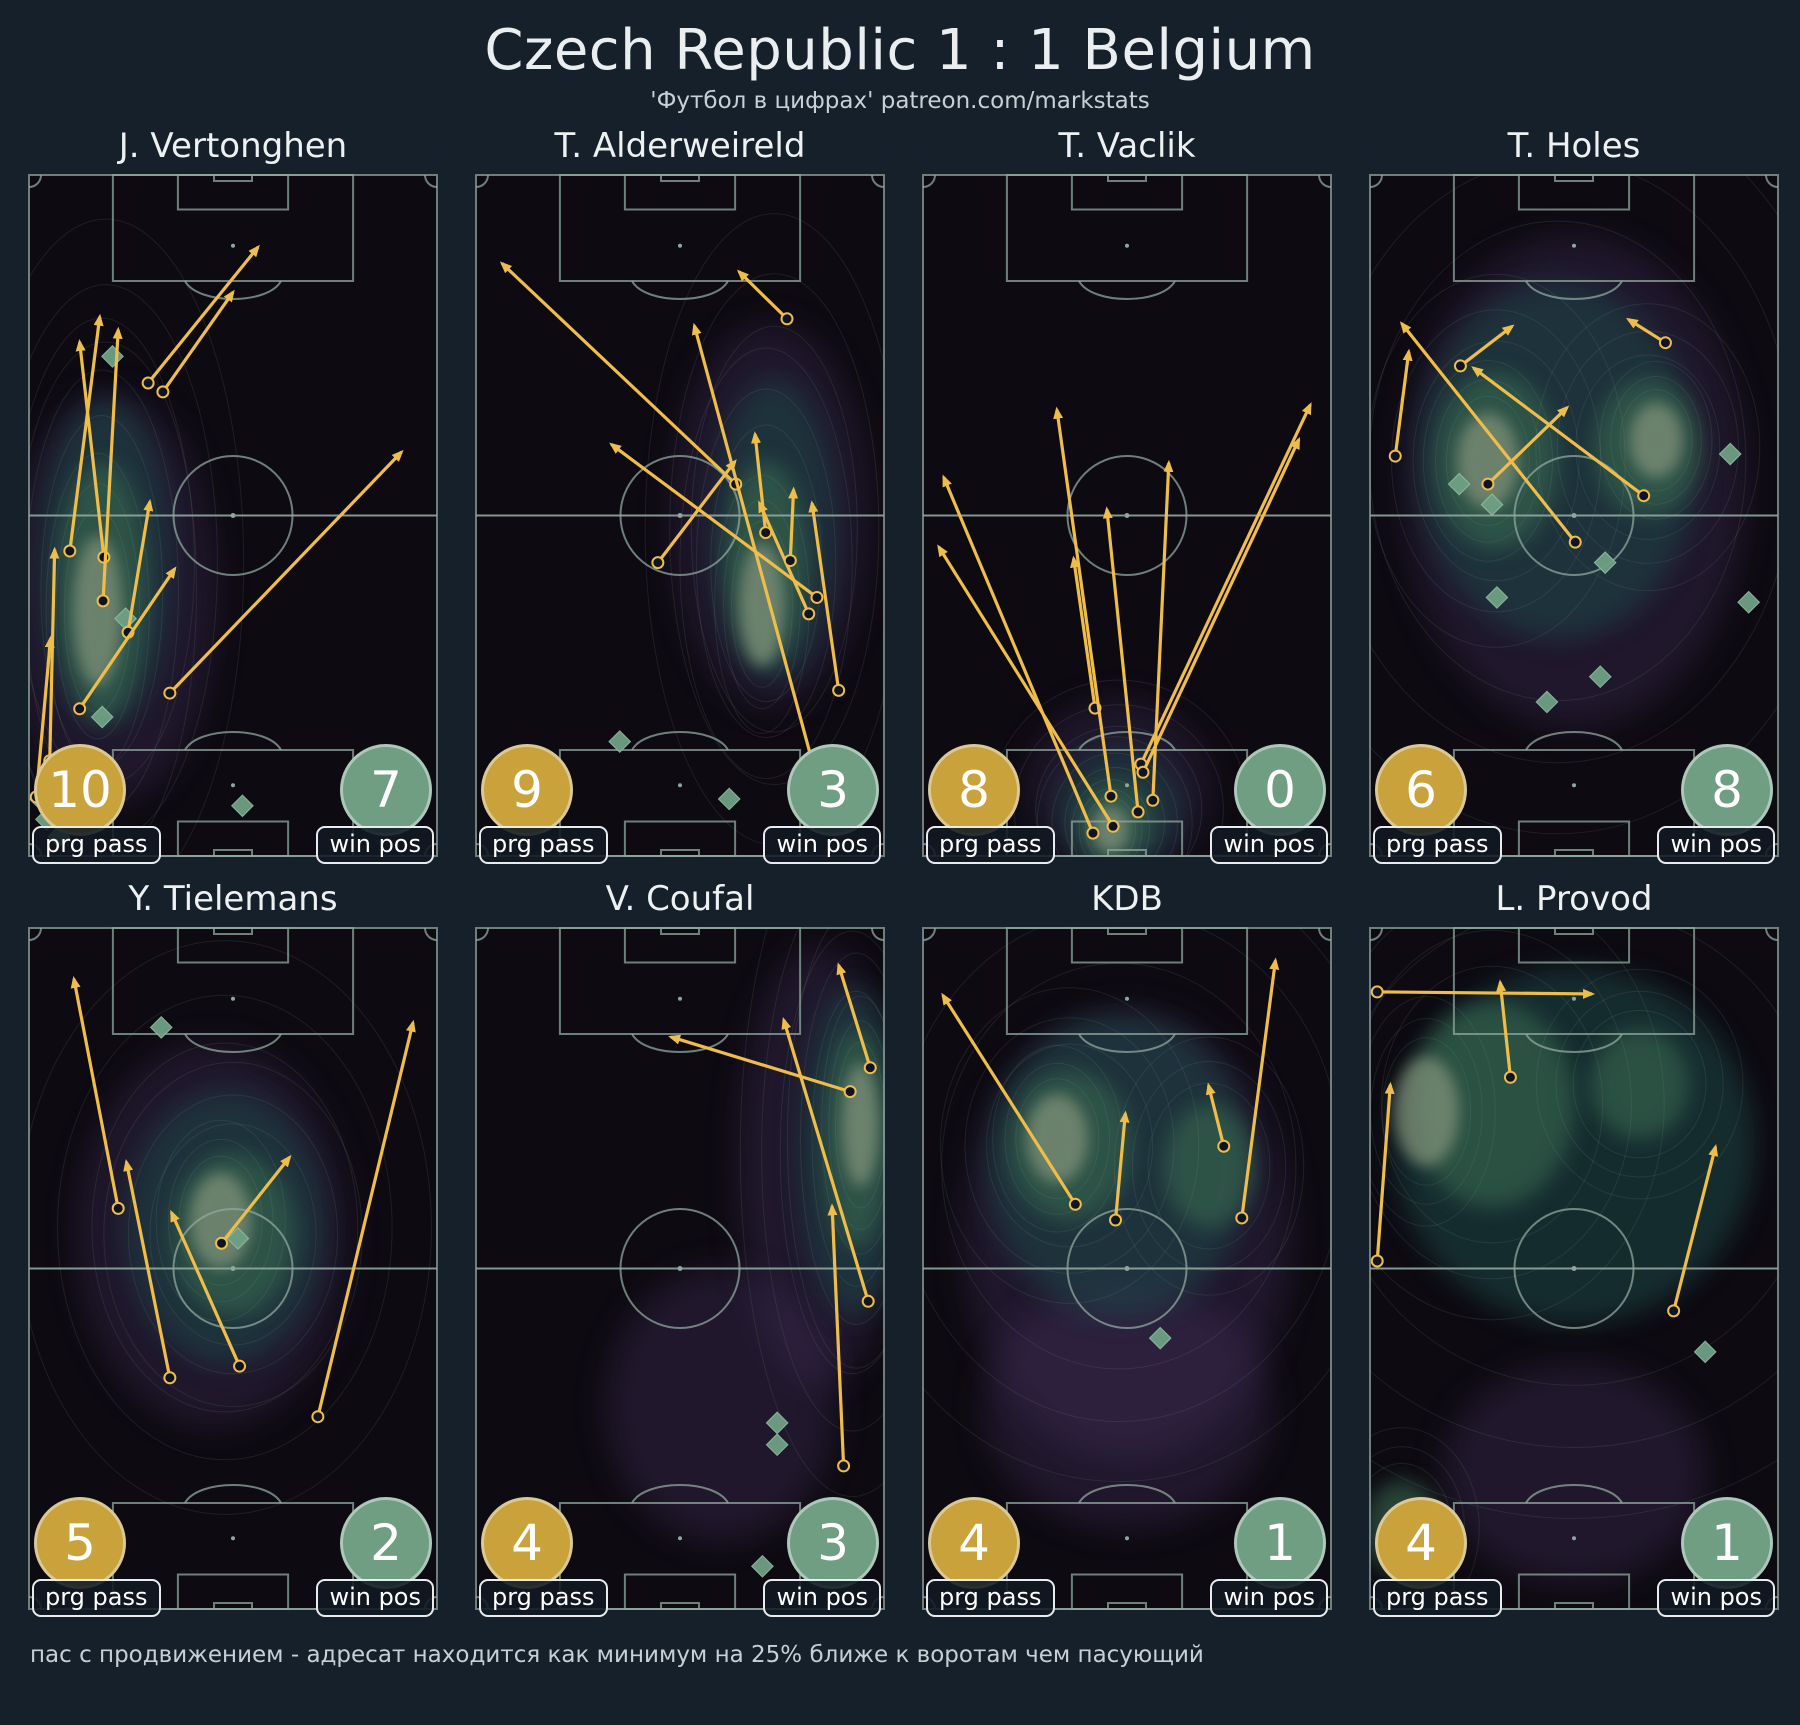 The width and height of the screenshot is (1800, 1725). I want to click on player-panel: KDB 4 1 prg pass win pos, so click(1127, 1247).